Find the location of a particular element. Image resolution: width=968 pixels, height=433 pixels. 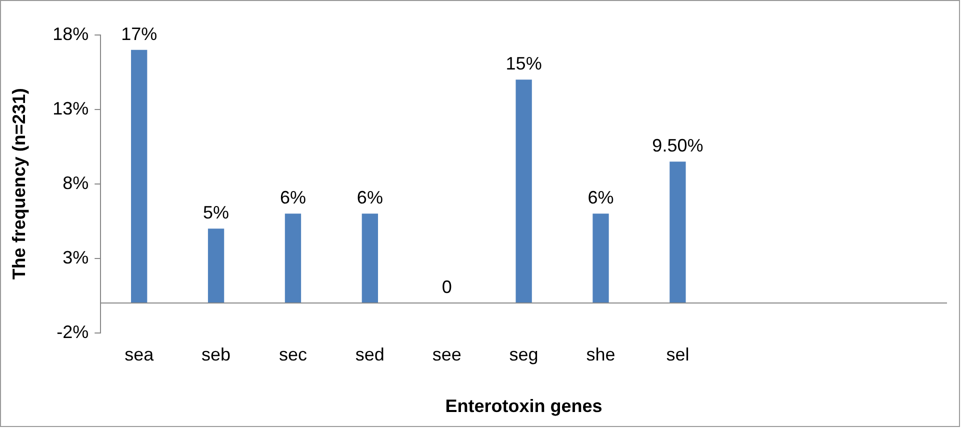

x-axis-title: Enterotoxin genes is located at coordinates (523, 406).